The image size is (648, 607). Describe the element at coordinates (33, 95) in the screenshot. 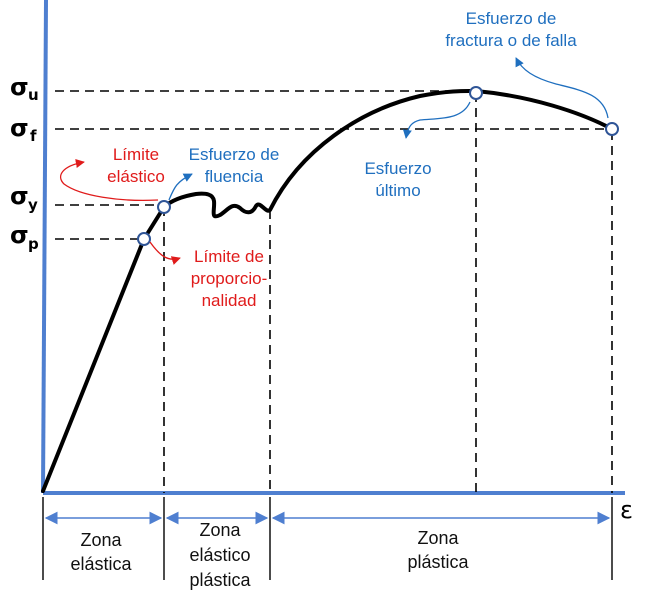

I see `svg-text: u` at that location.